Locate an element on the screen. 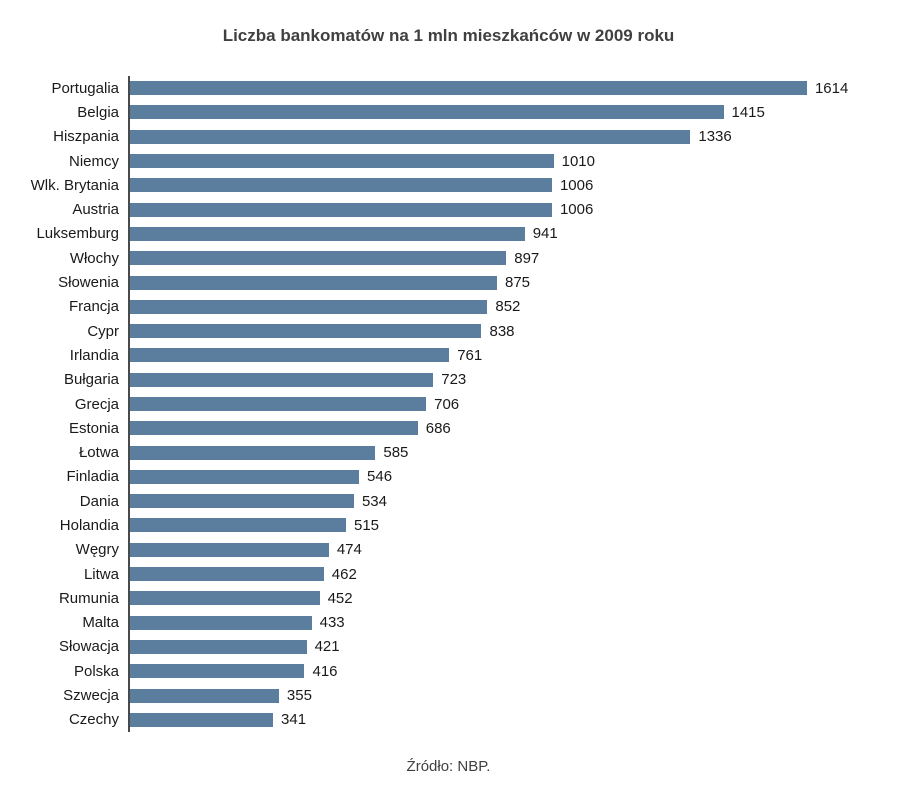 This screenshot has width=897, height=797. bar-track: 875 is located at coordinates (506, 282).